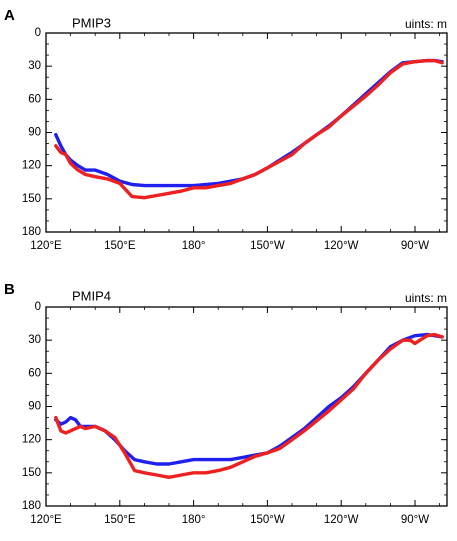 The width and height of the screenshot is (457, 541). Describe the element at coordinates (31, 440) in the screenshot. I see `panel-b-y-tick-label: 120` at that location.